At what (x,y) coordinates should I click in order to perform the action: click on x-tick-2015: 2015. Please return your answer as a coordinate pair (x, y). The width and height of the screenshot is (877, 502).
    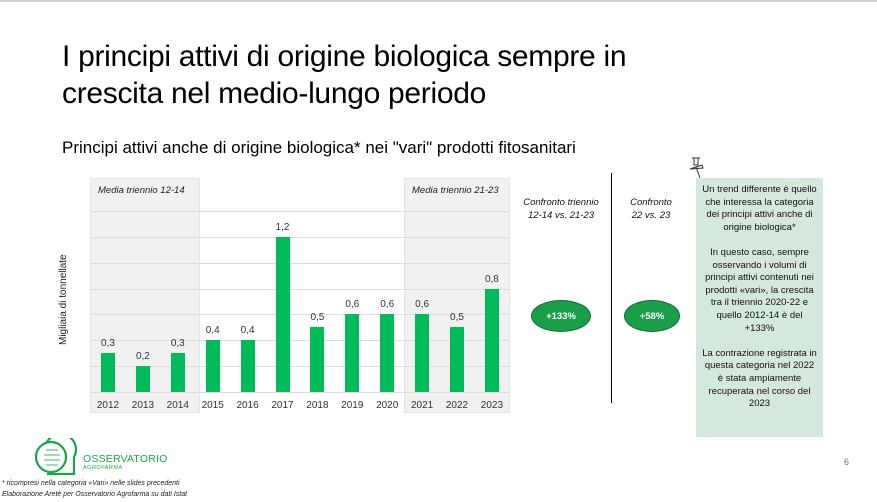
    Looking at the image, I should click on (212, 405).